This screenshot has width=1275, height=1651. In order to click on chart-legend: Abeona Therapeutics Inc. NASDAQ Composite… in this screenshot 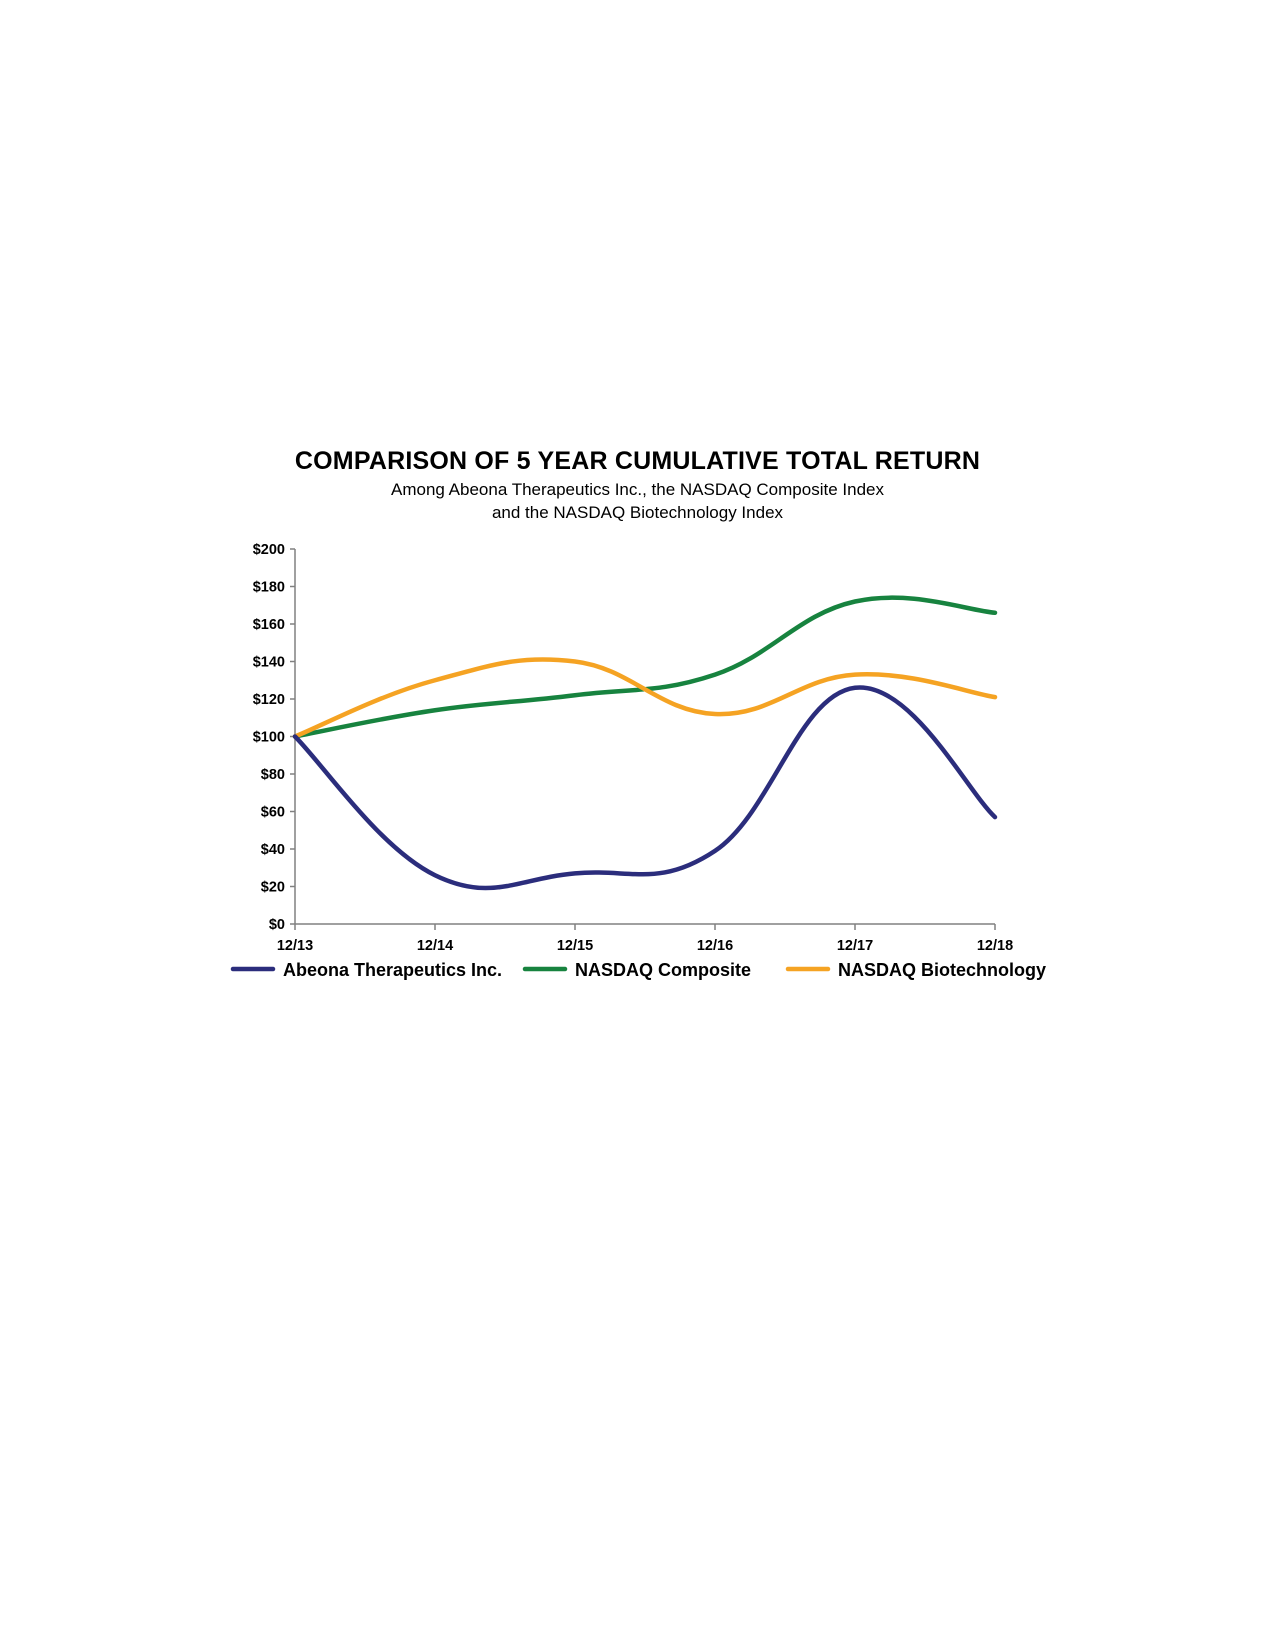, I will do `click(638, 970)`.